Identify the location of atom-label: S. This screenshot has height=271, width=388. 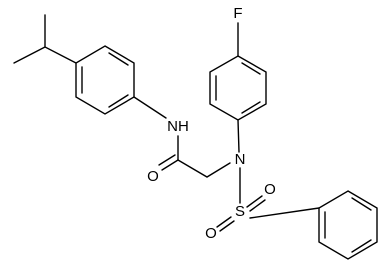
(240, 211).